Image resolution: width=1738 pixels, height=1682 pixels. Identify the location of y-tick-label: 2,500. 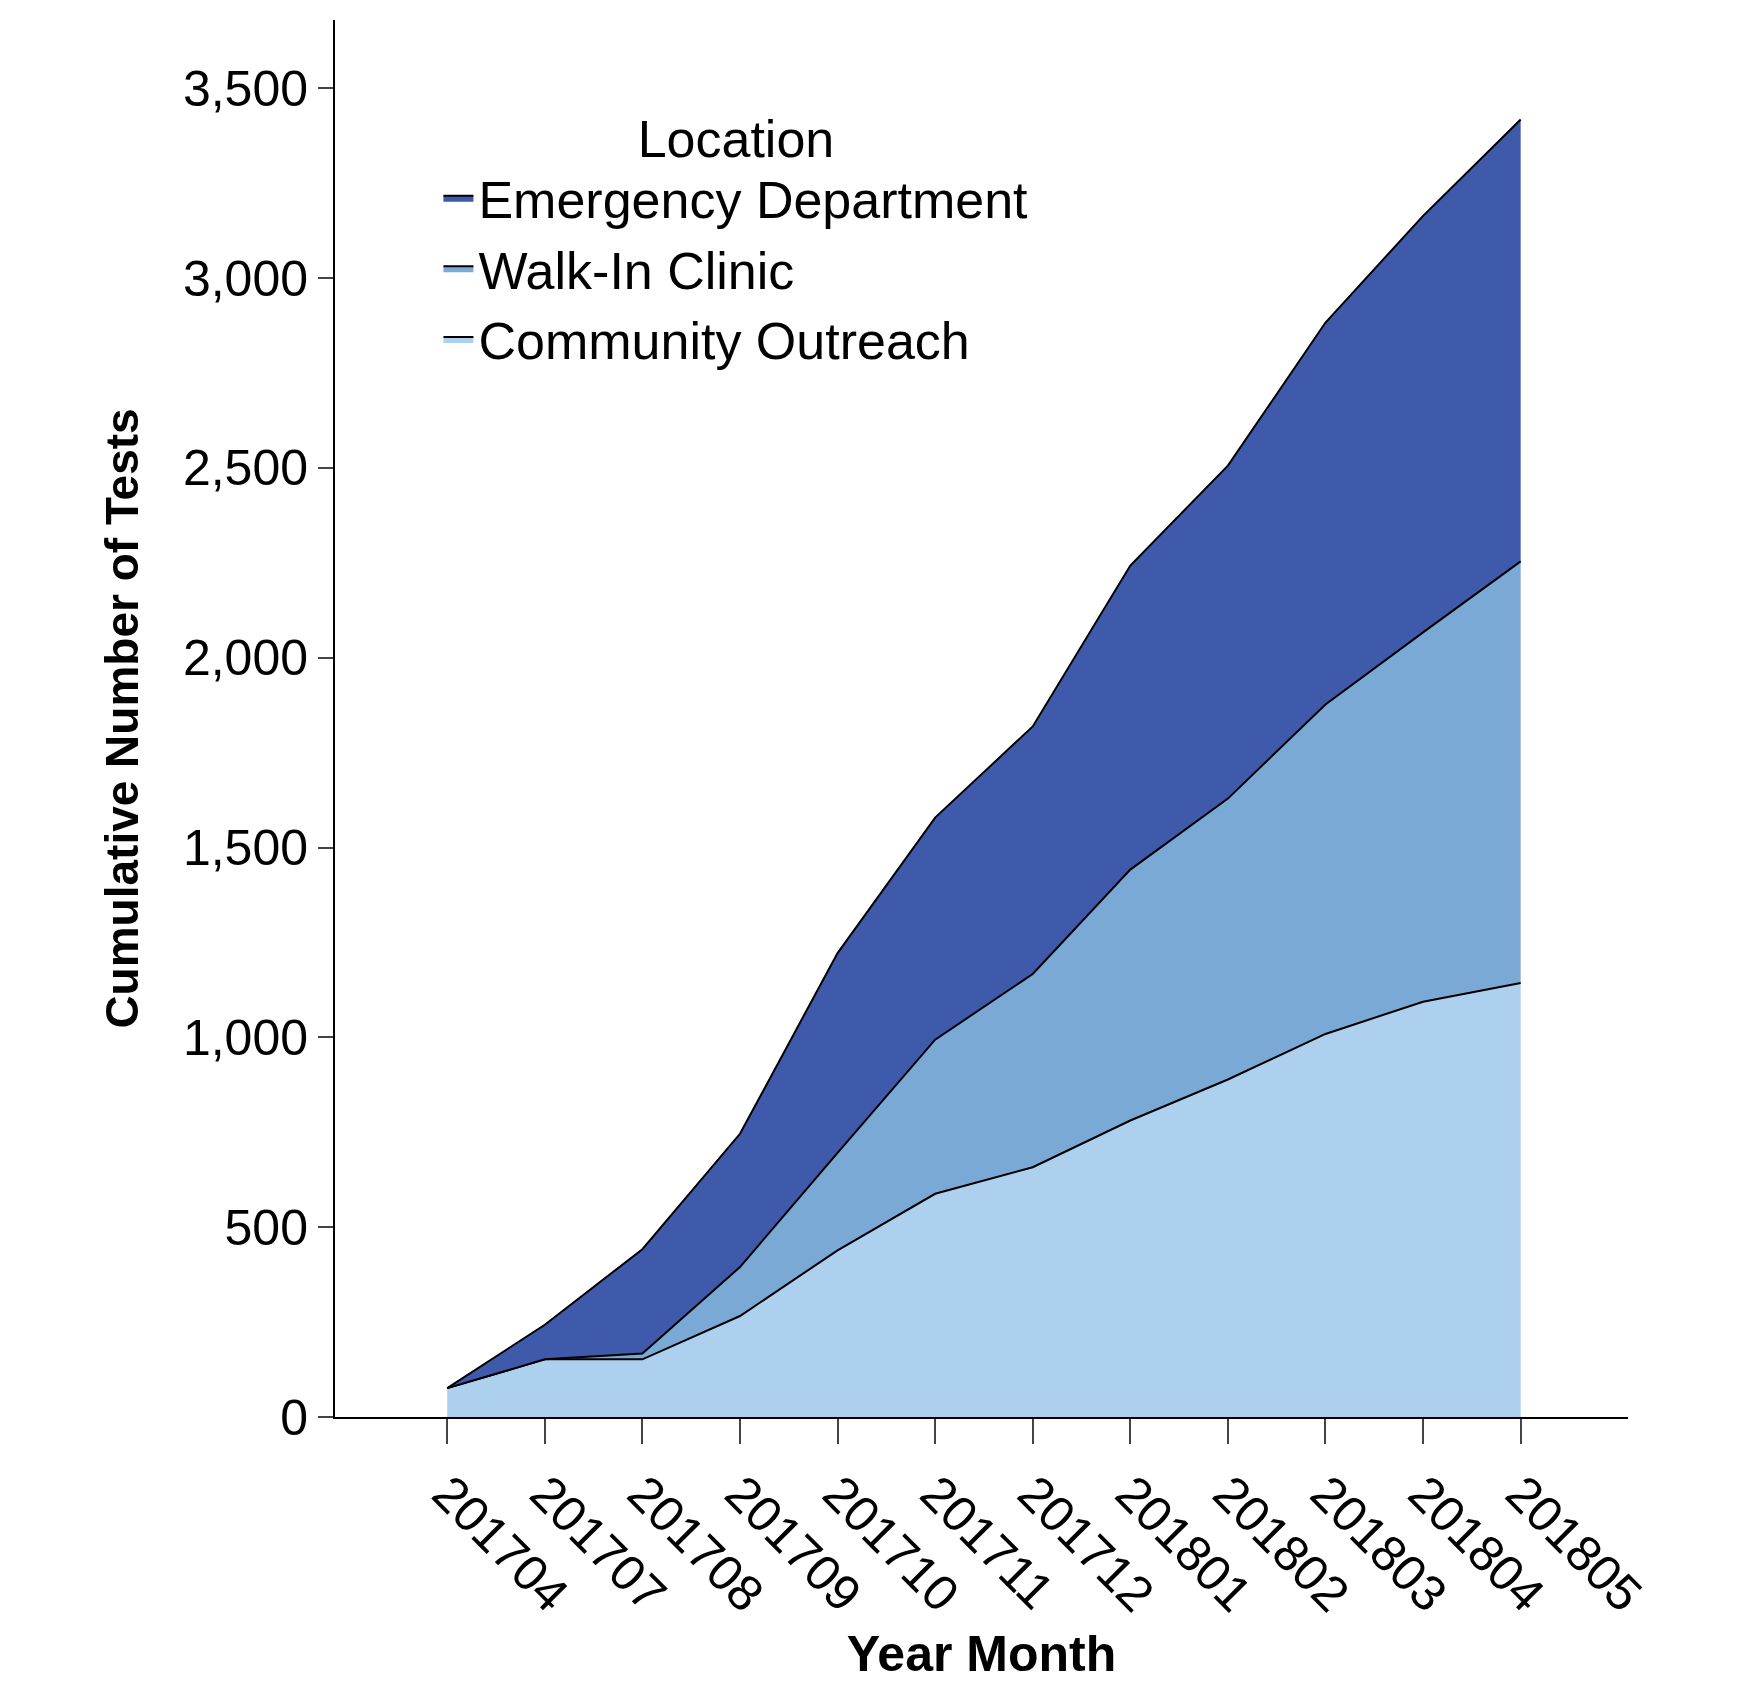
(245, 468).